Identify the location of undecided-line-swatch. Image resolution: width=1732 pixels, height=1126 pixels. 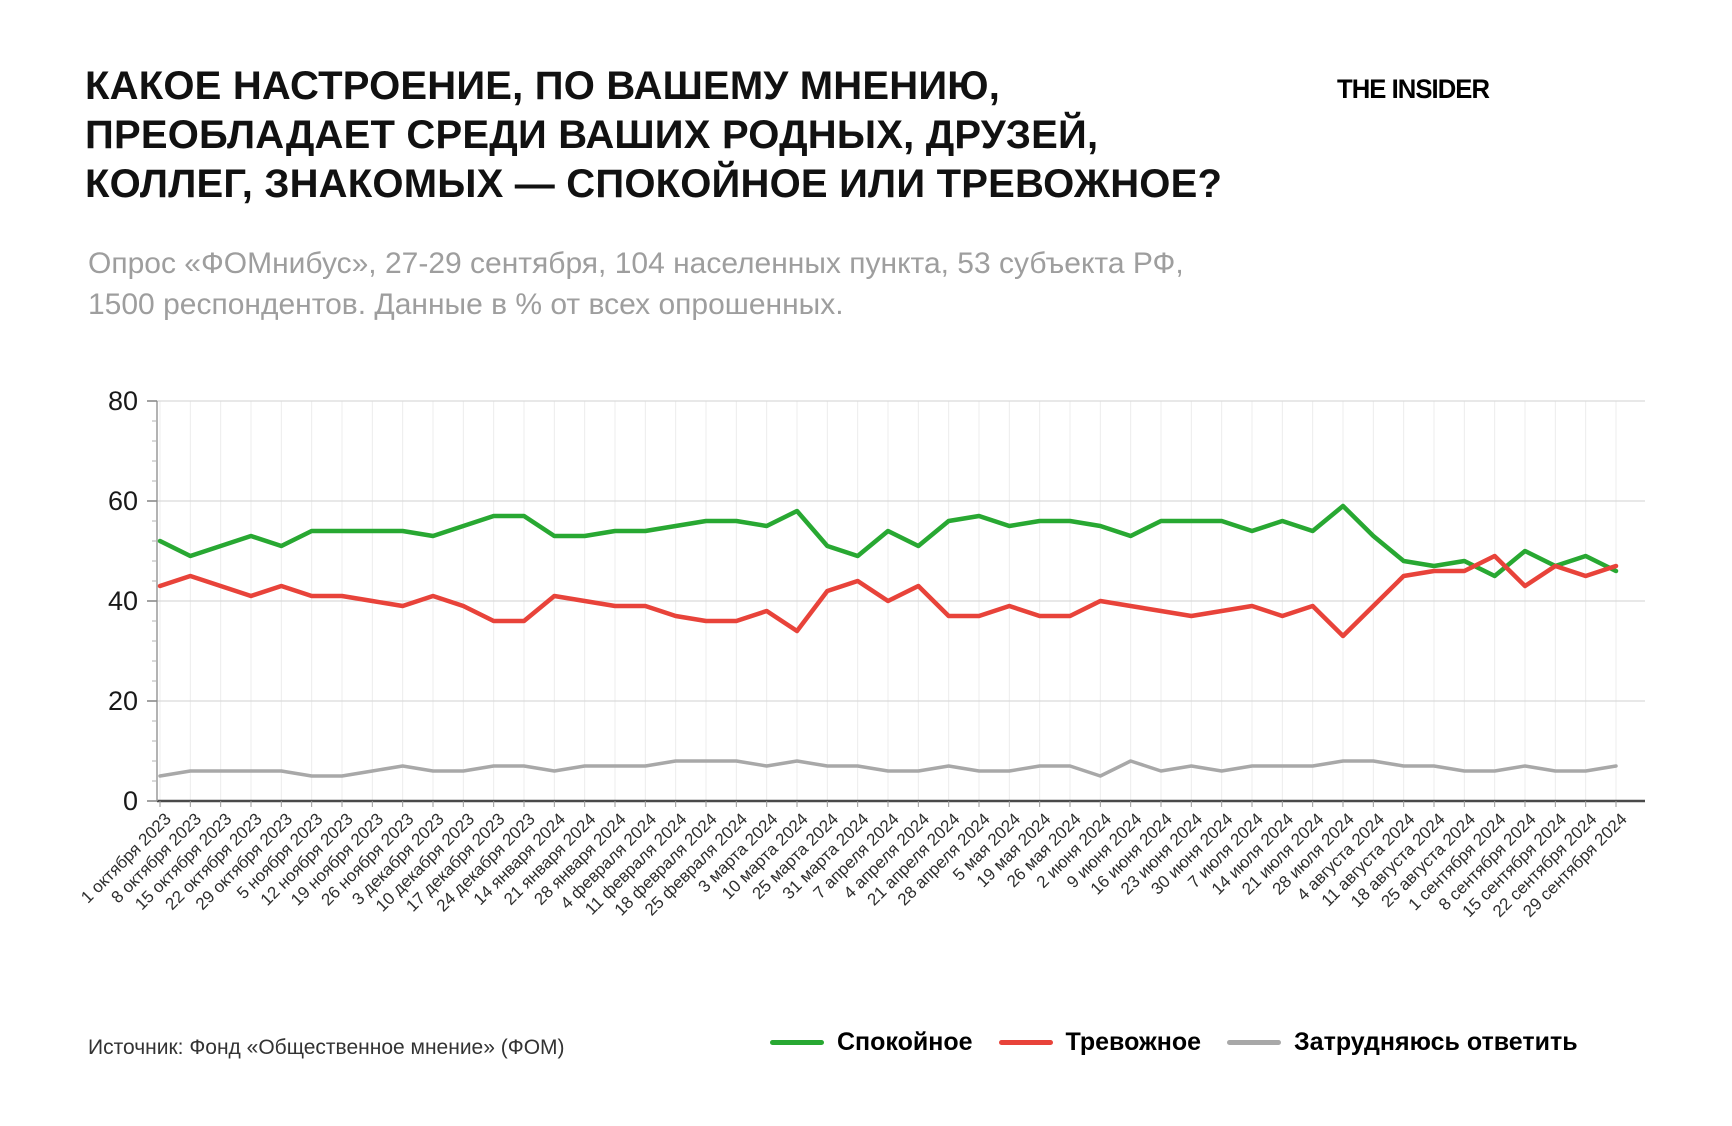
(1254, 1042).